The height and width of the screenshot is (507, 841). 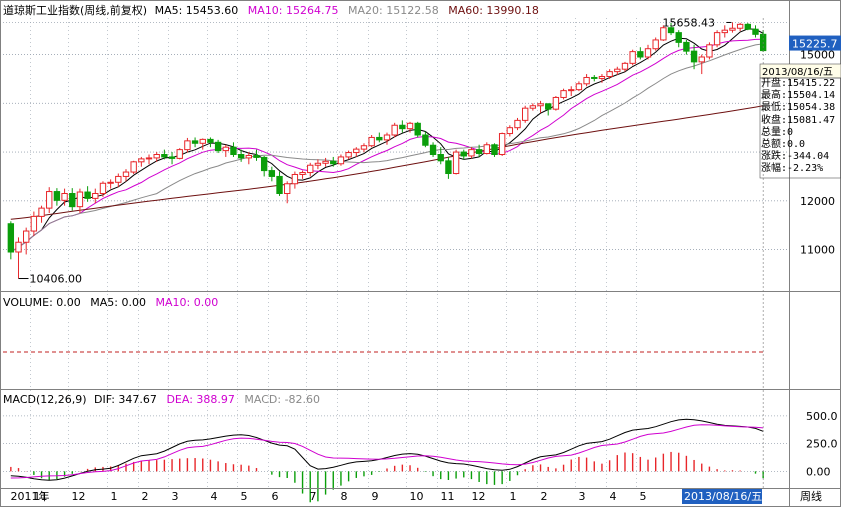 I want to click on time-axis-label: 1, so click(x=114, y=496).